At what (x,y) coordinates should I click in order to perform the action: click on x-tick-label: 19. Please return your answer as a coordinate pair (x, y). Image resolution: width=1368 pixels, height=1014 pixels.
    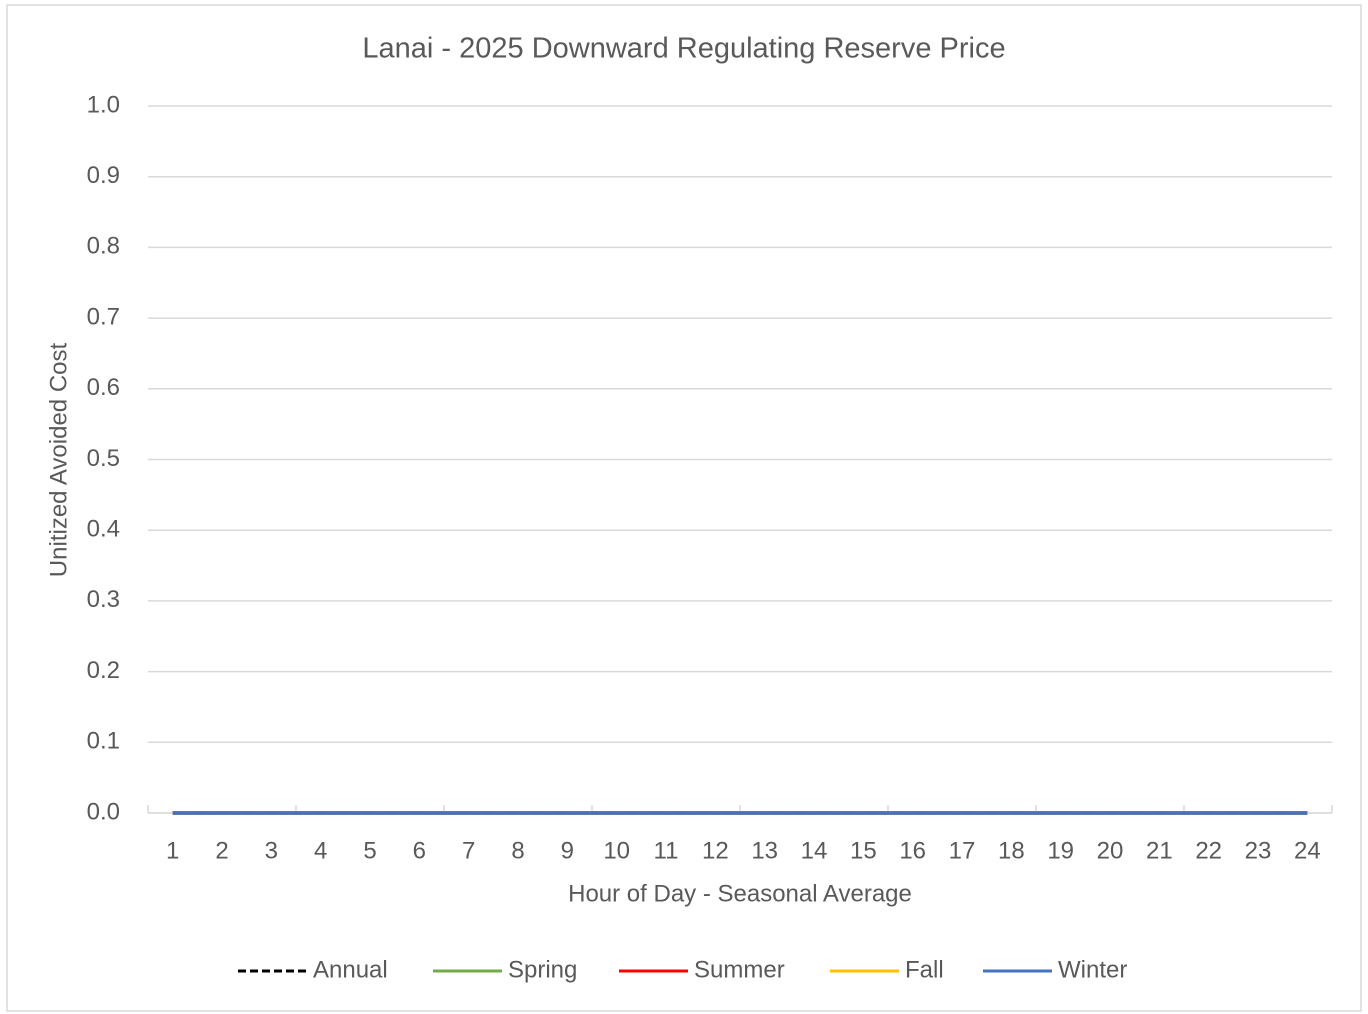
    Looking at the image, I should click on (1060, 850).